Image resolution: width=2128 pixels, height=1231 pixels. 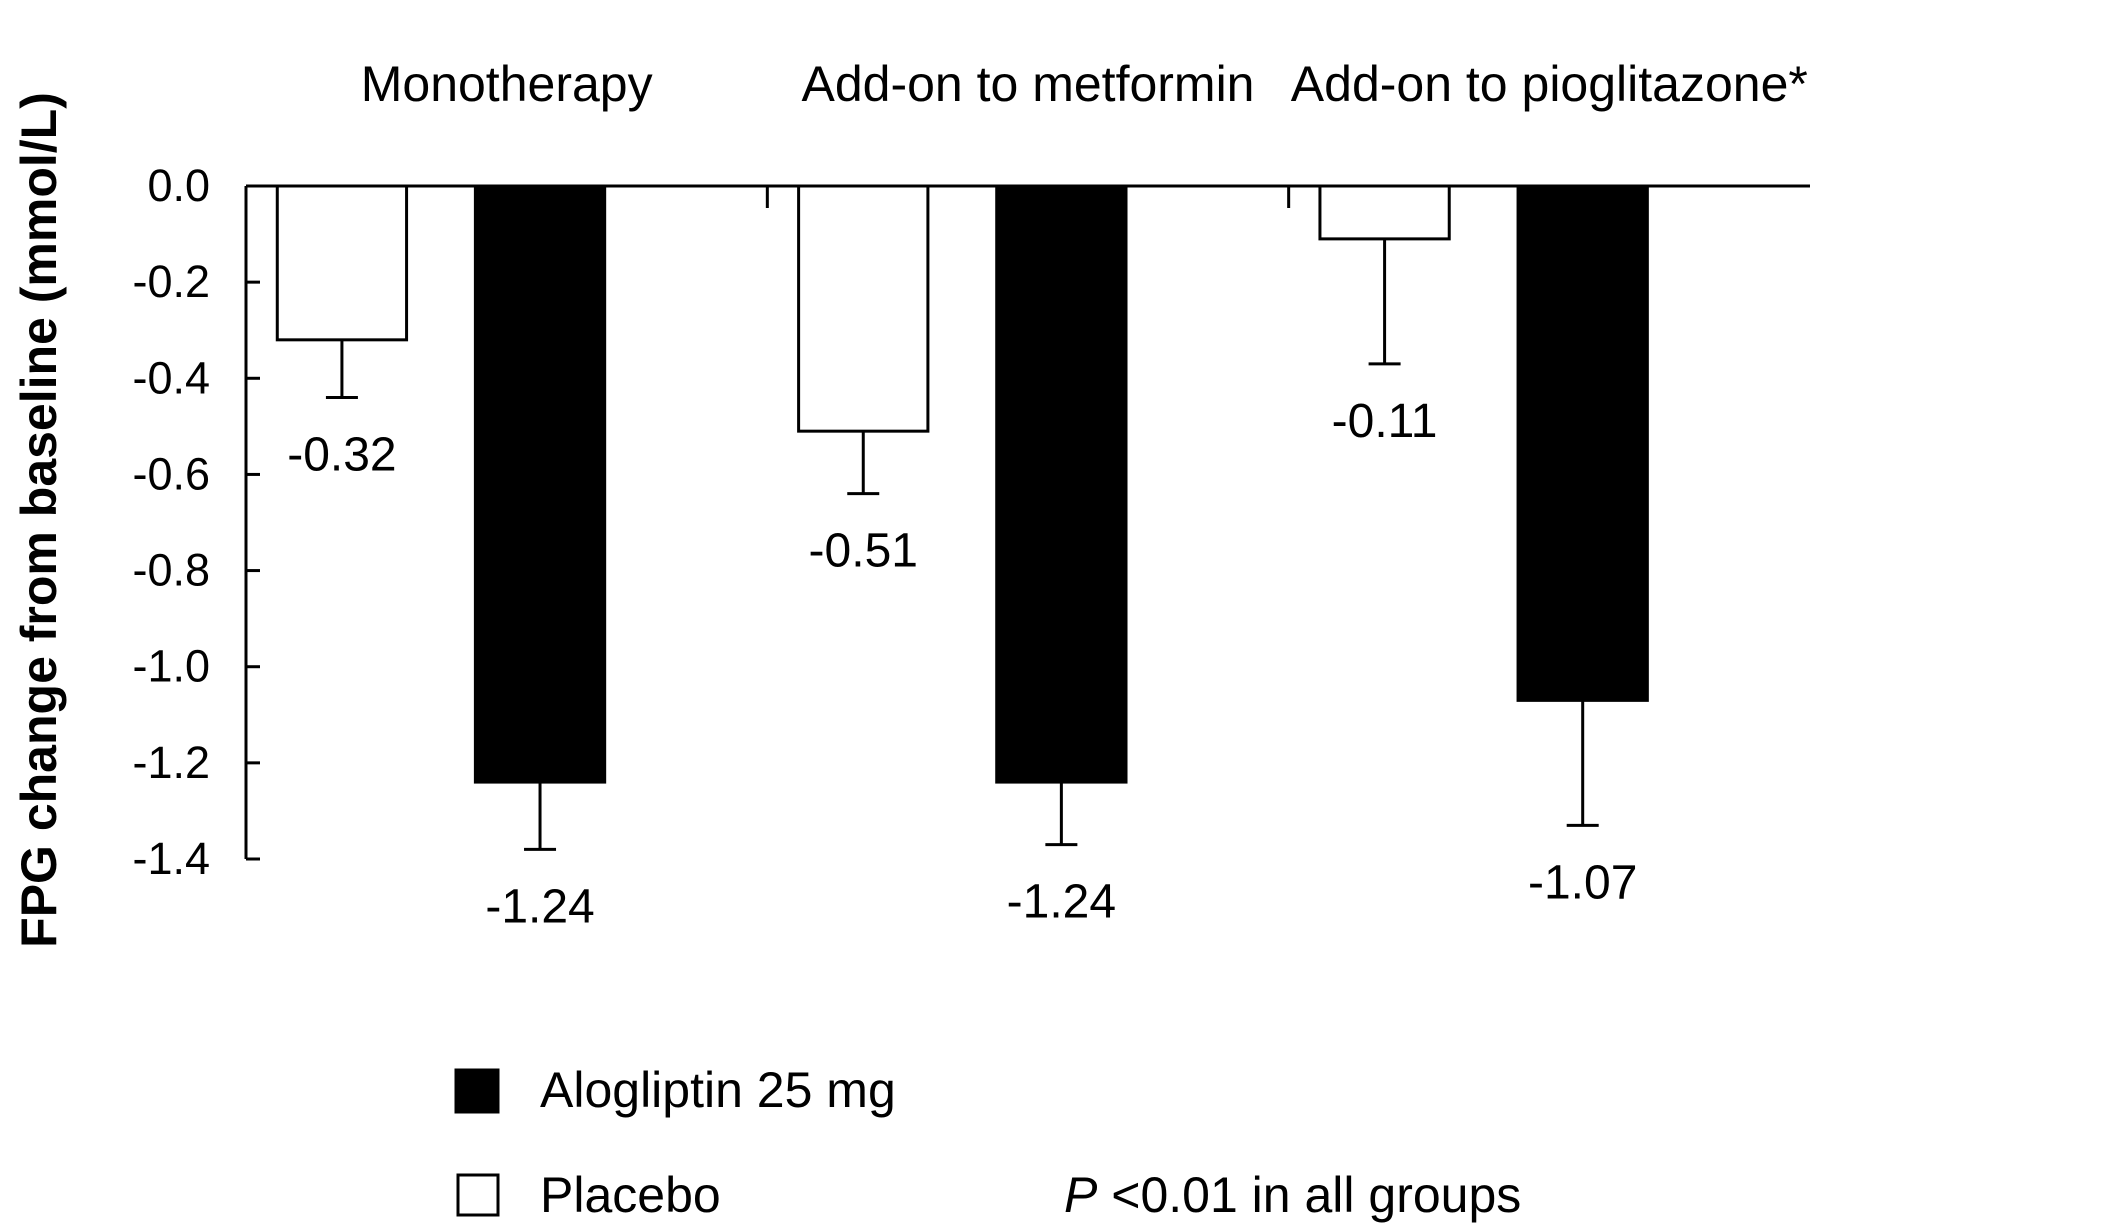 I want to click on category-label: Monotherapy, so click(x=507, y=84).